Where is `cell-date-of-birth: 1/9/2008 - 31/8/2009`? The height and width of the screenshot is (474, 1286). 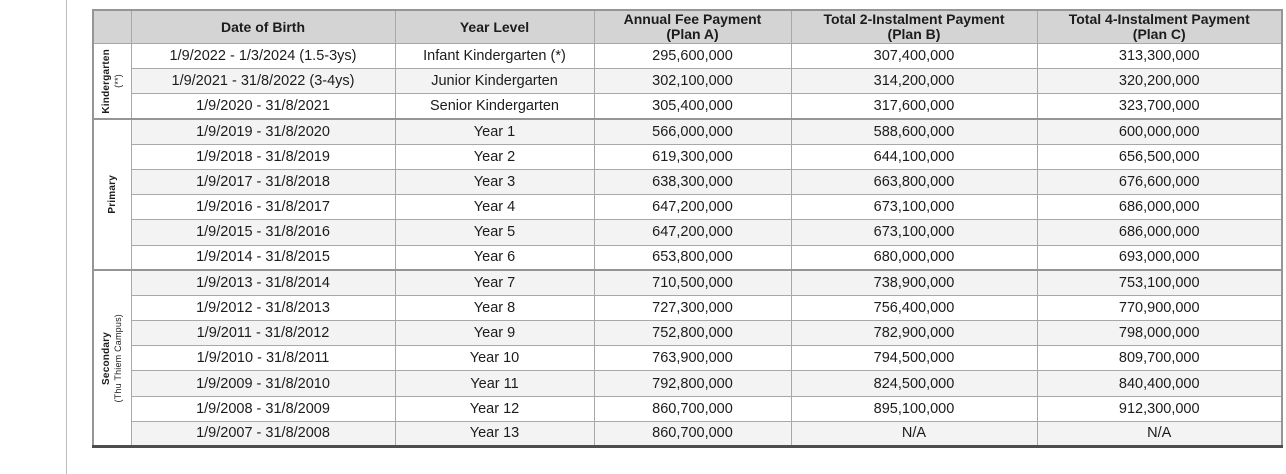
cell-date-of-birth: 1/9/2008 - 31/8/2009 is located at coordinates (263, 408).